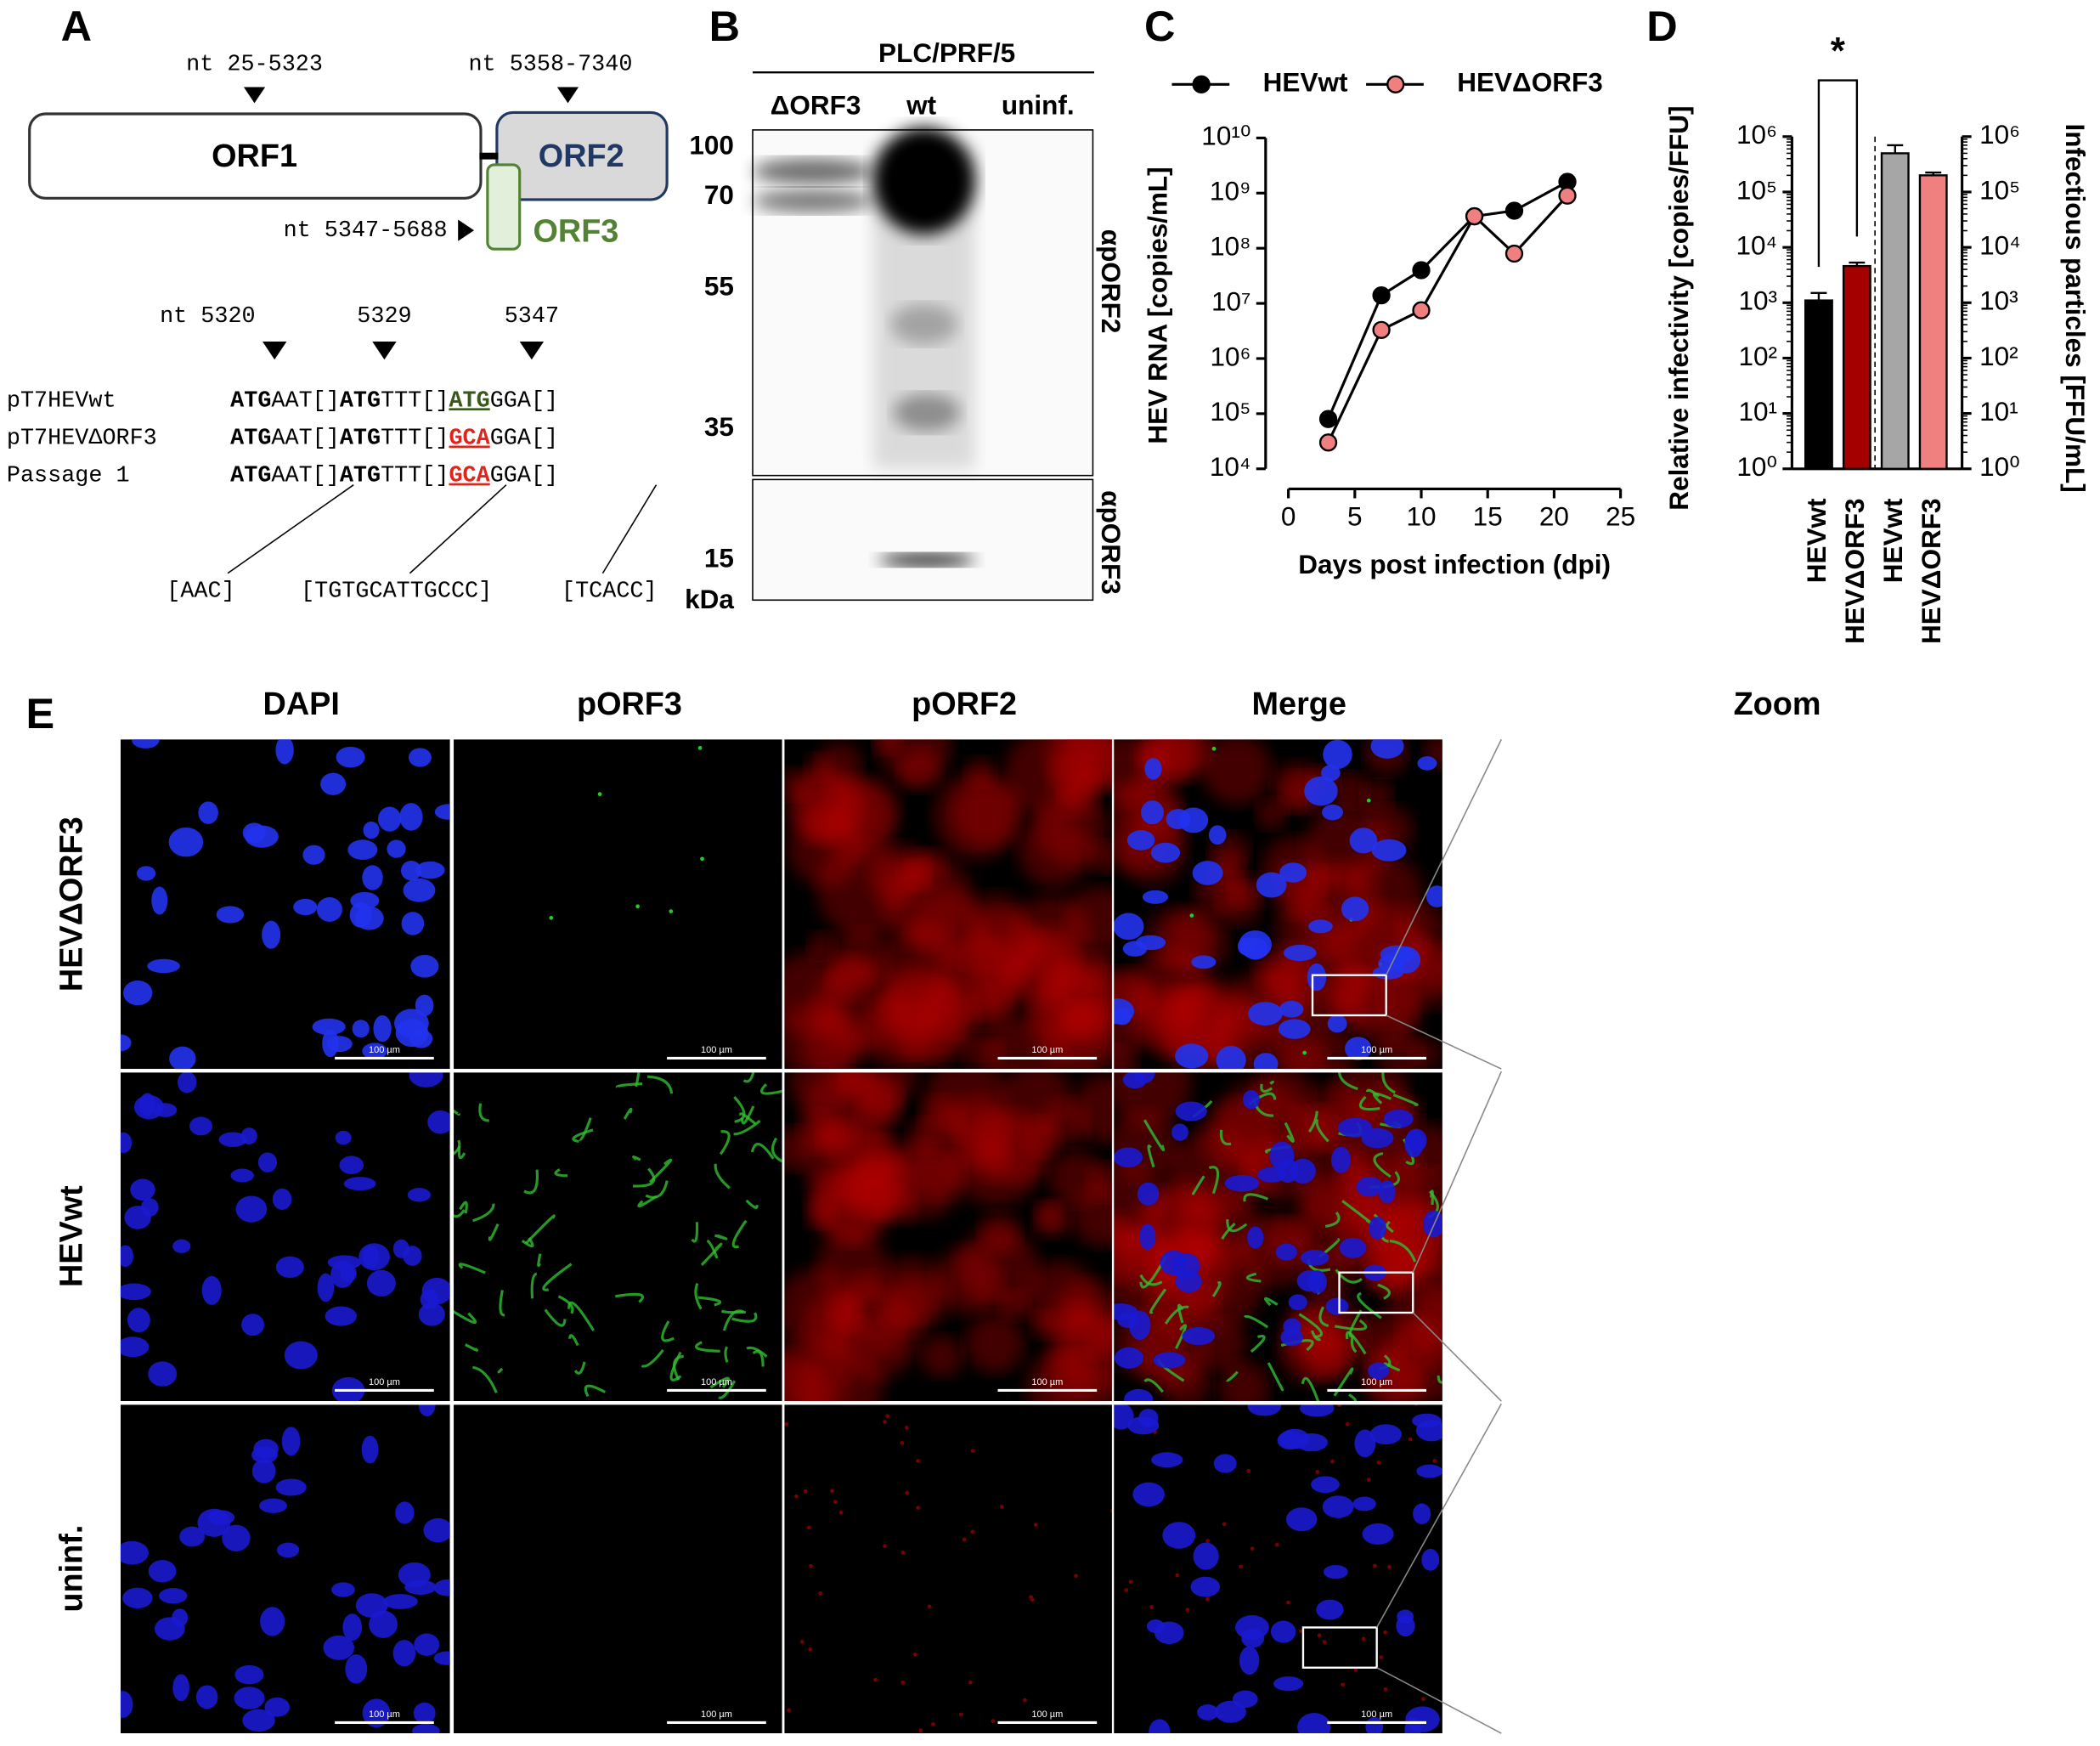  What do you see at coordinates (384, 1715) in the screenshot?
I see `scale-bar-label: 100 µm` at bounding box center [384, 1715].